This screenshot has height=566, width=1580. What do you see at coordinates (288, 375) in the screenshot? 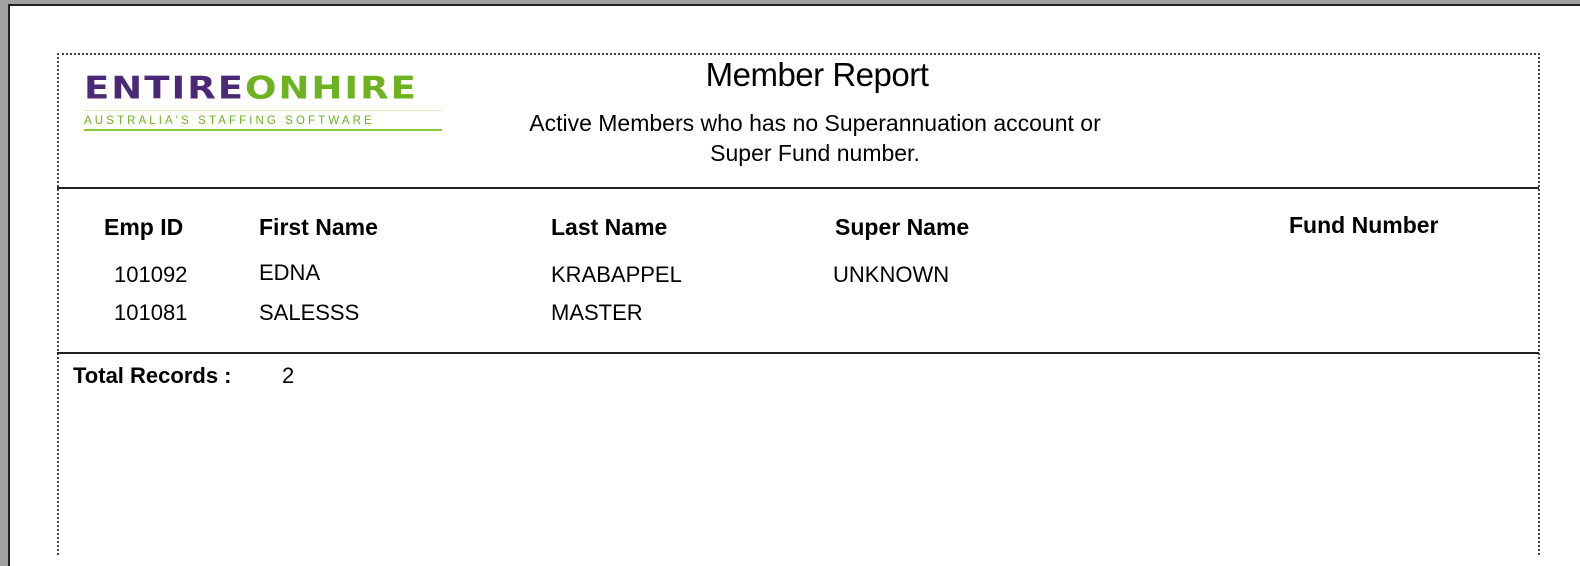
I see `total-records-value: 2` at bounding box center [288, 375].